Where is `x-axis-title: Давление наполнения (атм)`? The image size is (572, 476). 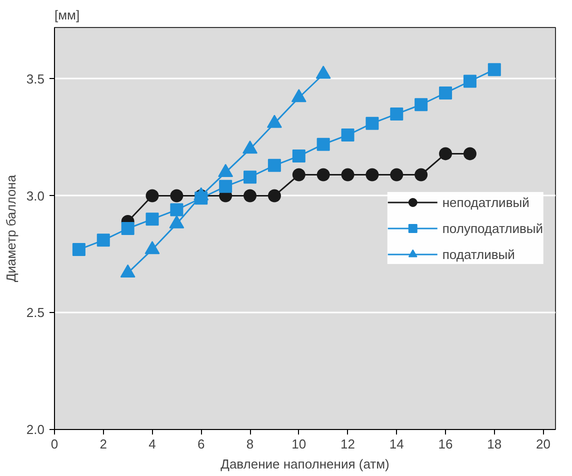
x-axis-title: Давление наполнения (атм) is located at coordinates (305, 464).